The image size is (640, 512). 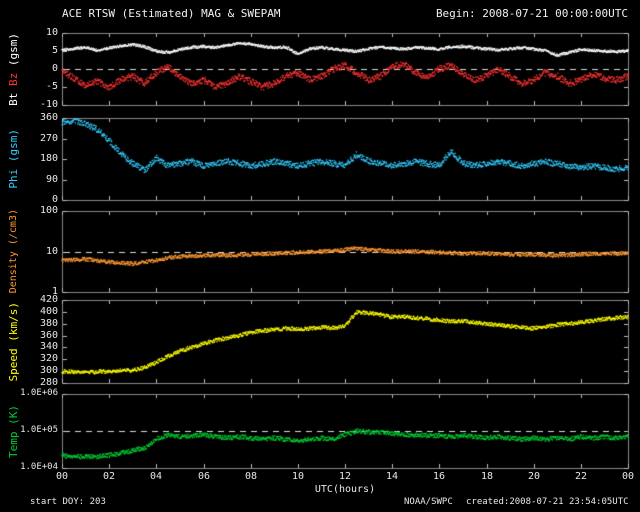 What do you see at coordinates (48, 370) in the screenshot?
I see `y-tick-label: 300` at bounding box center [48, 370].